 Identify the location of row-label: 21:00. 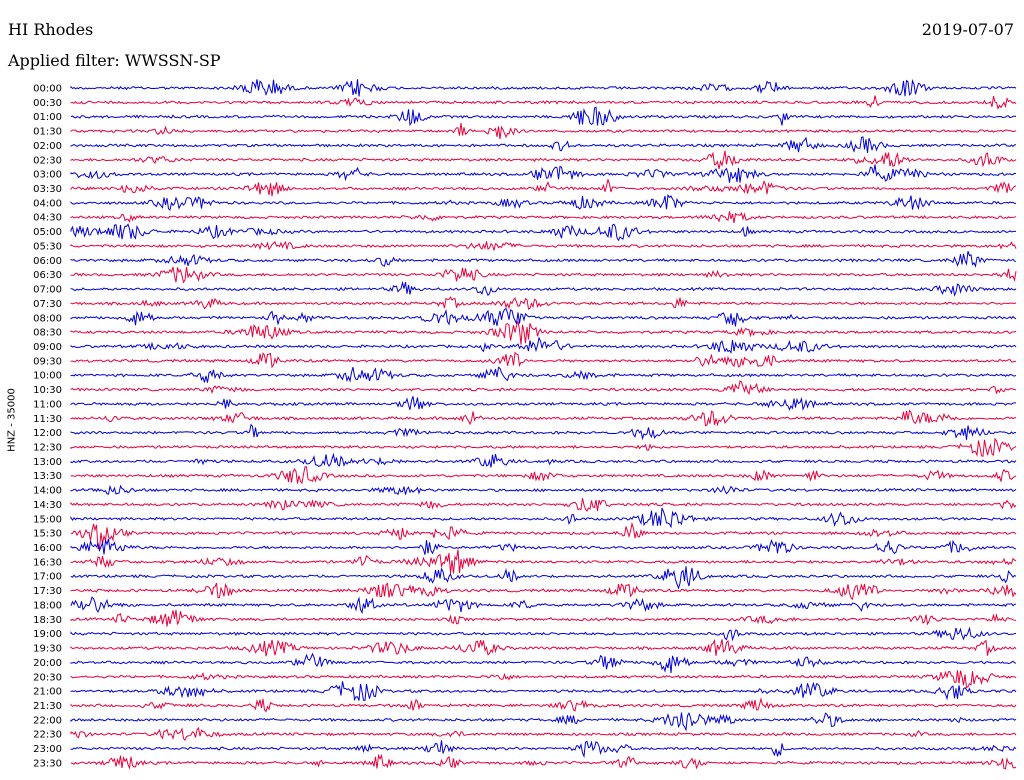
(47, 692).